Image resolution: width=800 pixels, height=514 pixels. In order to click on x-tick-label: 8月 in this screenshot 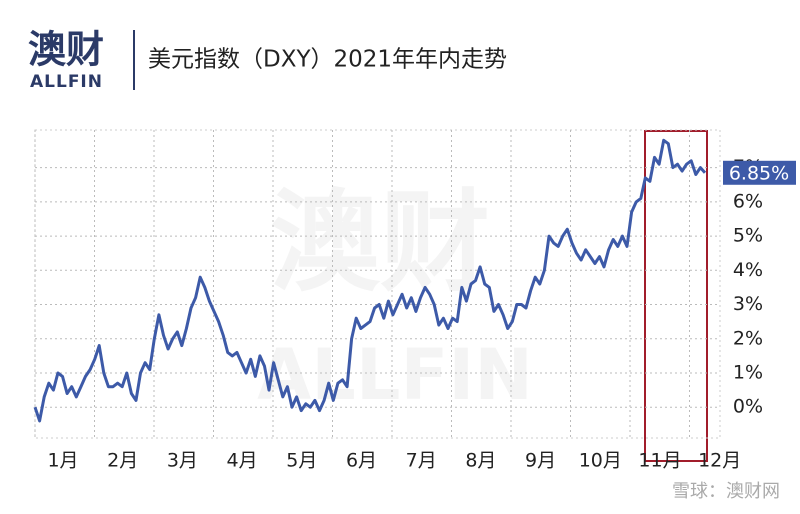, I will do `click(480, 461)`.